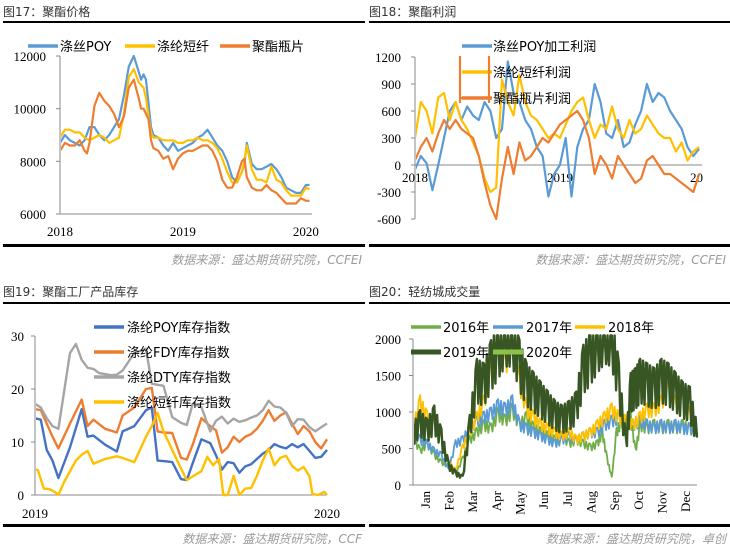  I want to click on fig18-ytick-label: 0, so click(398, 165).